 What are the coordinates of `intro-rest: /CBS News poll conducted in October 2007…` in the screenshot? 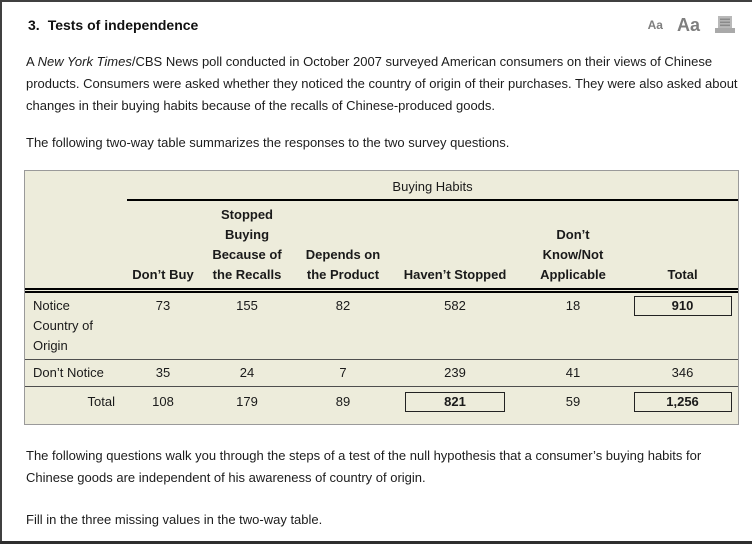 It's located at (382, 83).